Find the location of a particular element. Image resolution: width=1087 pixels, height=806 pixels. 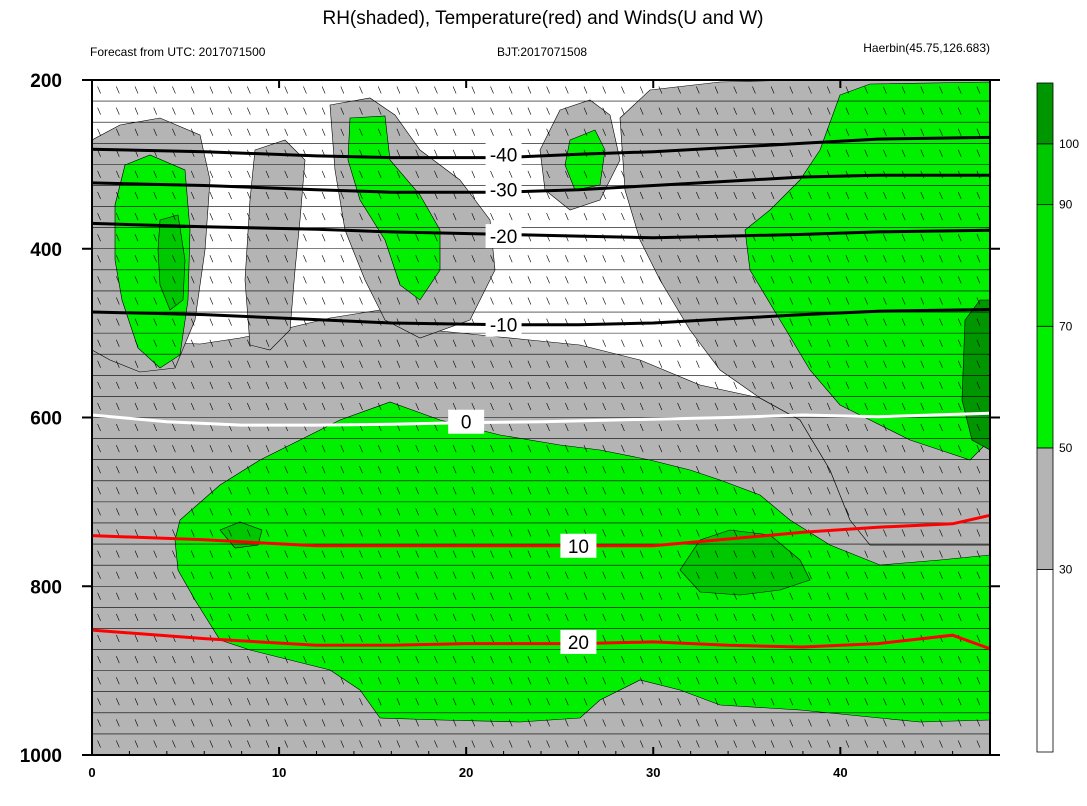

colorbar-label: 90 is located at coordinates (1066, 205).